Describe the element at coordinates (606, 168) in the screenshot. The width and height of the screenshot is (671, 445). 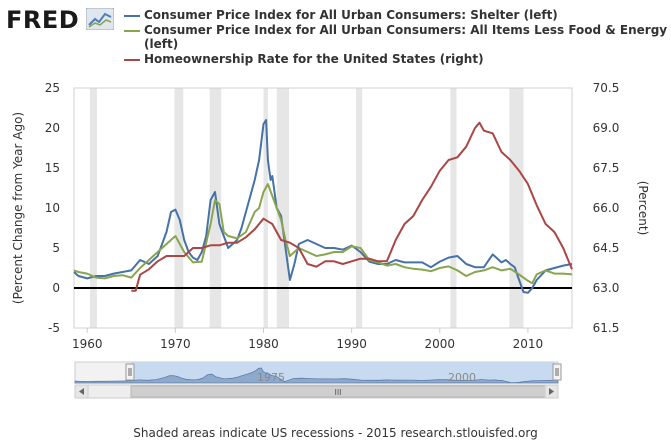
I see `right-tick-label: 67.5` at that location.